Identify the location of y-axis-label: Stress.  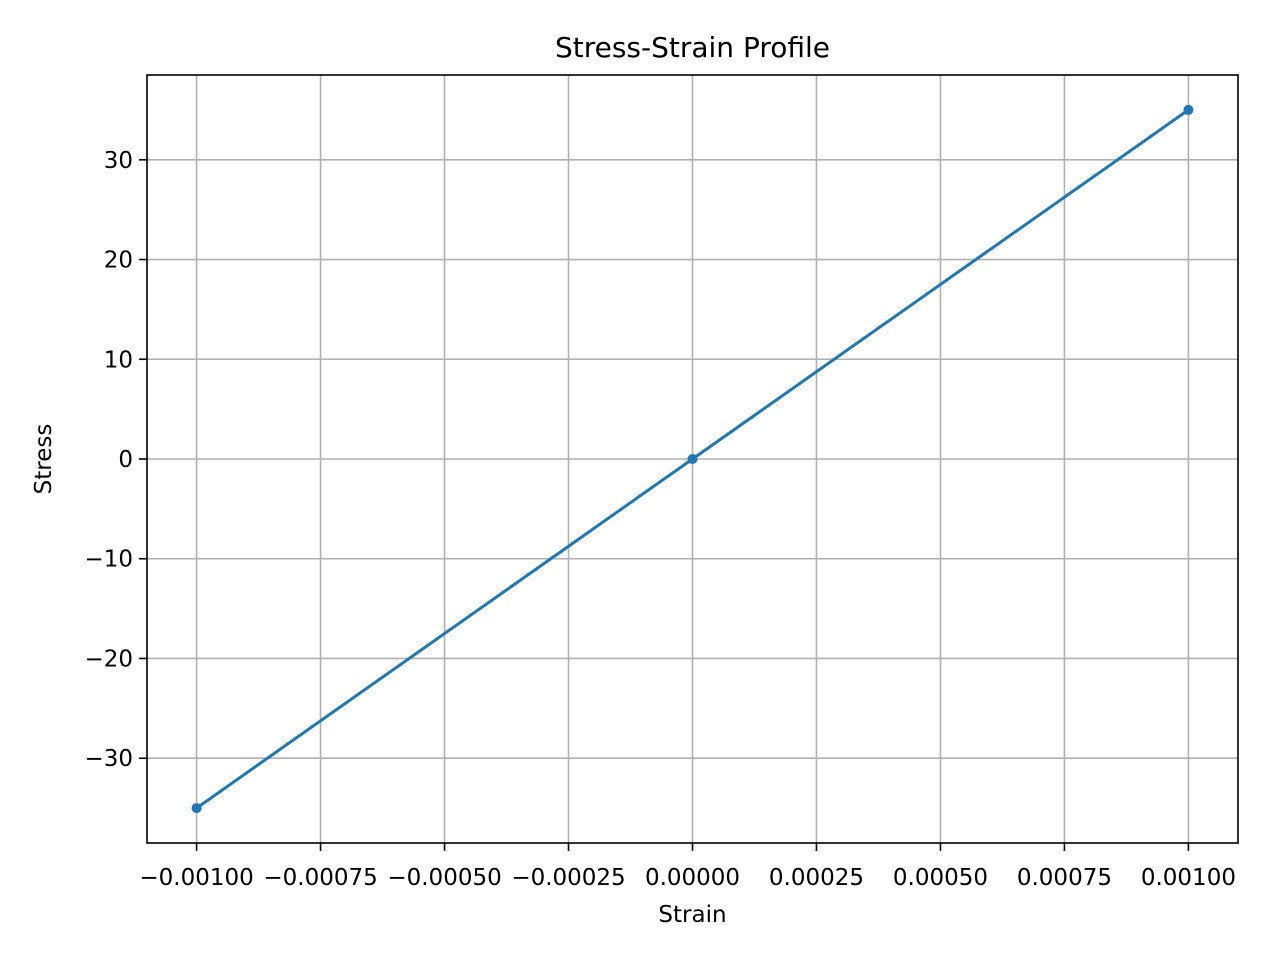
(44, 459).